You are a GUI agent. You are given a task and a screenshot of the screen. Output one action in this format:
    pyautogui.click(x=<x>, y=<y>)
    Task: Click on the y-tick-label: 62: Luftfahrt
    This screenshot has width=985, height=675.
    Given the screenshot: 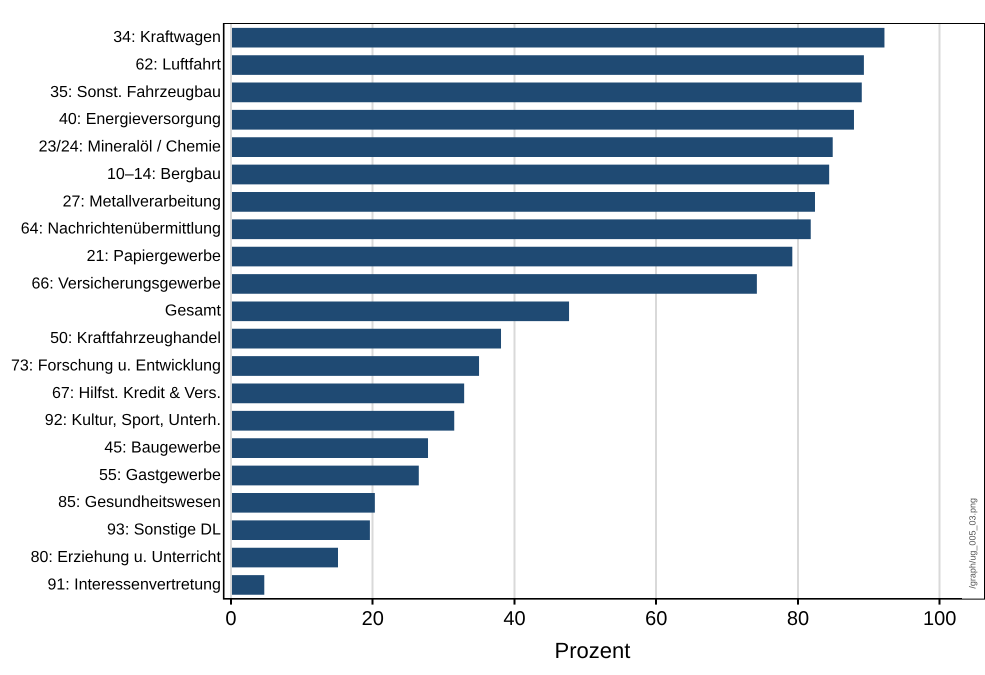 What is the action you would take?
    pyautogui.click(x=179, y=65)
    